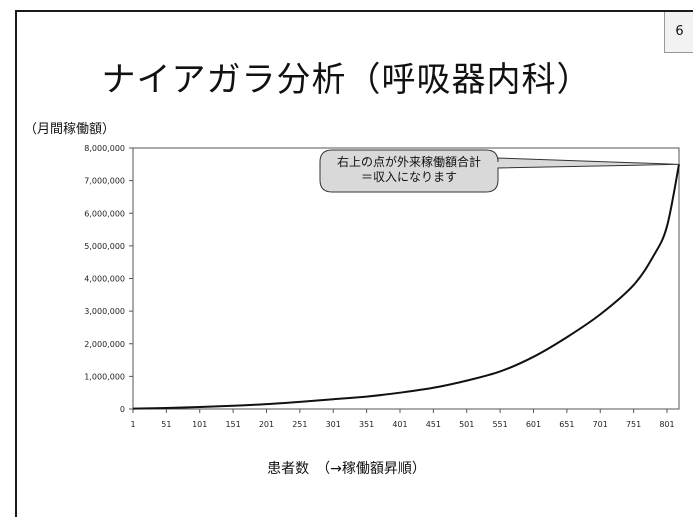  Describe the element at coordinates (104, 148) in the screenshot. I see `y-tick-label: 8,000,000` at that location.